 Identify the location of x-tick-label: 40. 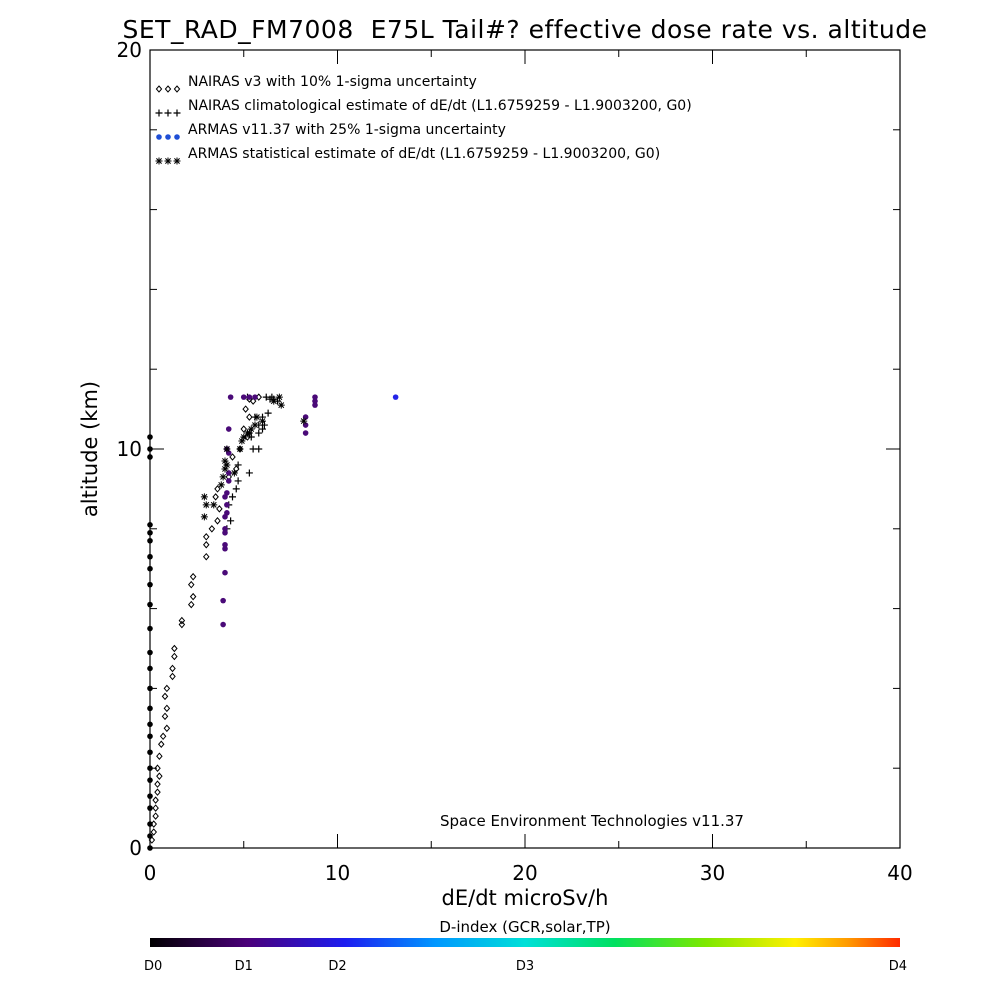
(899, 873).